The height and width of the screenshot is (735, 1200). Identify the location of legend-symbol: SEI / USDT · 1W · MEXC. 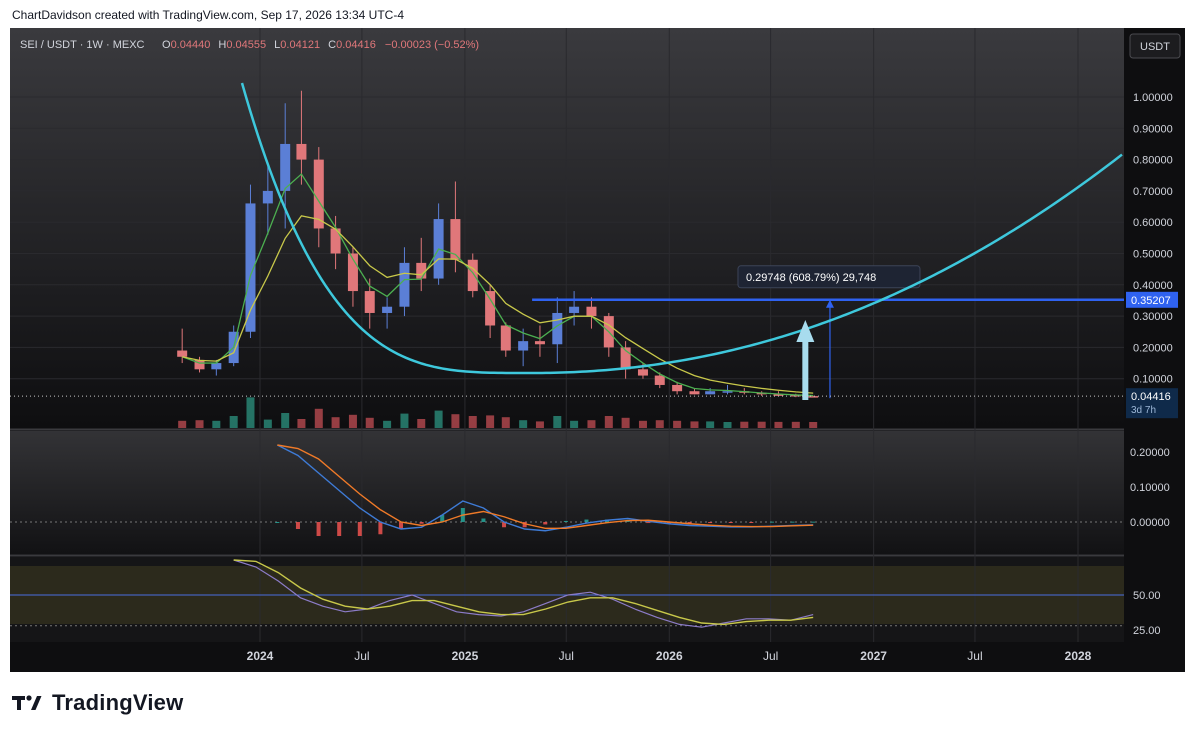
(82, 45).